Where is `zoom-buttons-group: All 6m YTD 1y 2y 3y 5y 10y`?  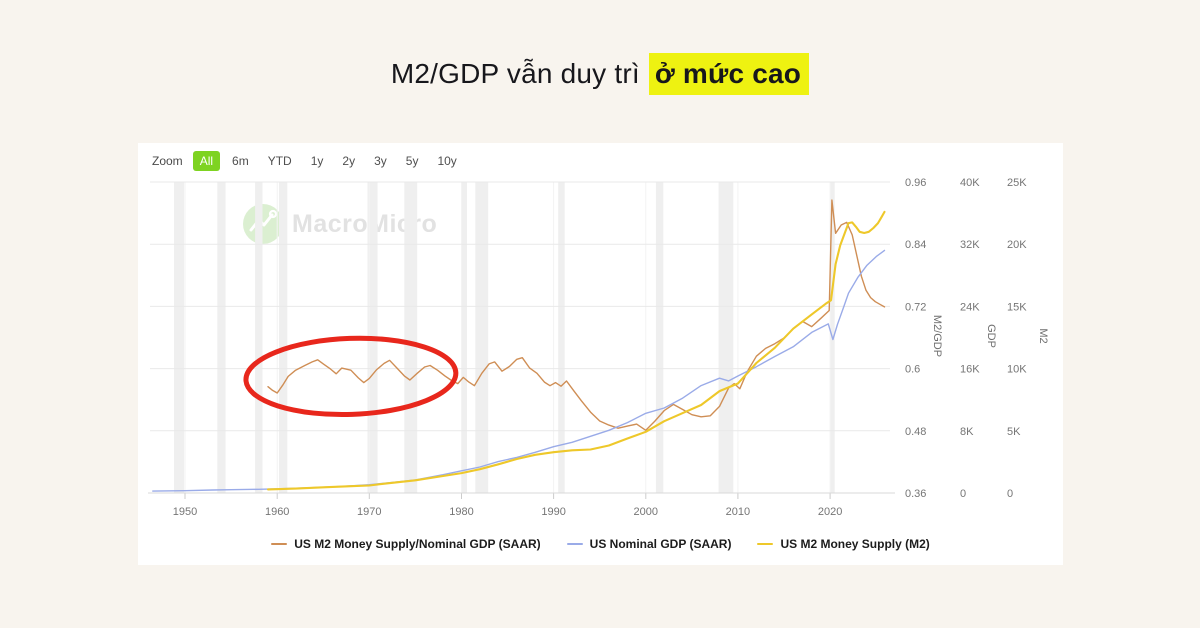 zoom-buttons-group: All 6m YTD 1y 2y 3y 5y 10y is located at coordinates (330, 161).